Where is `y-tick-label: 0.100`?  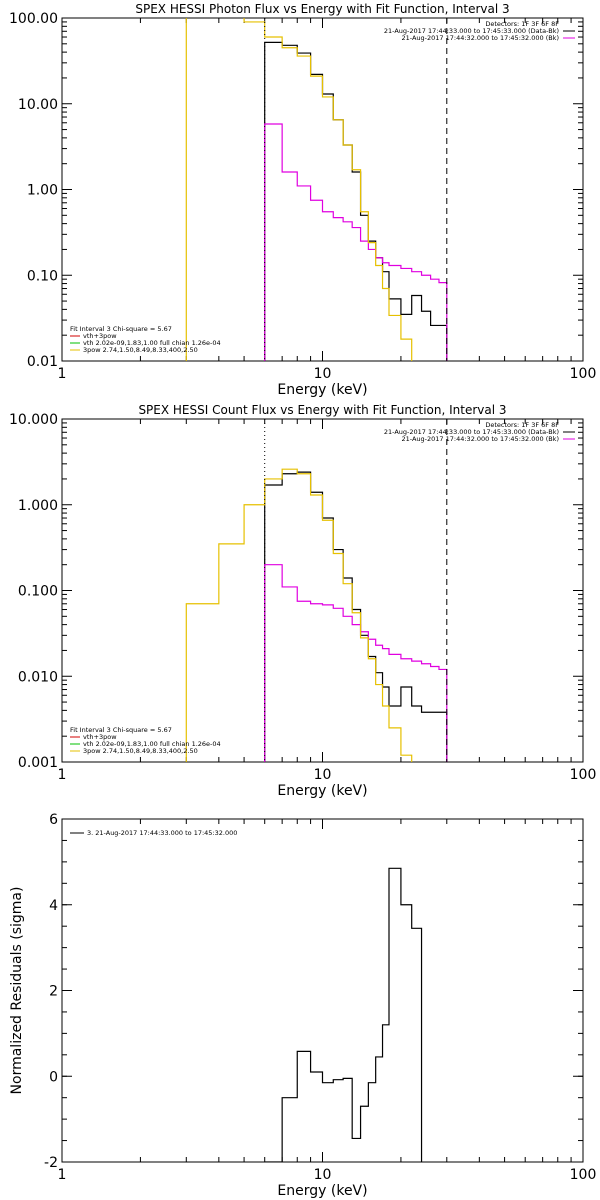 y-tick-label: 0.100 is located at coordinates (38, 592).